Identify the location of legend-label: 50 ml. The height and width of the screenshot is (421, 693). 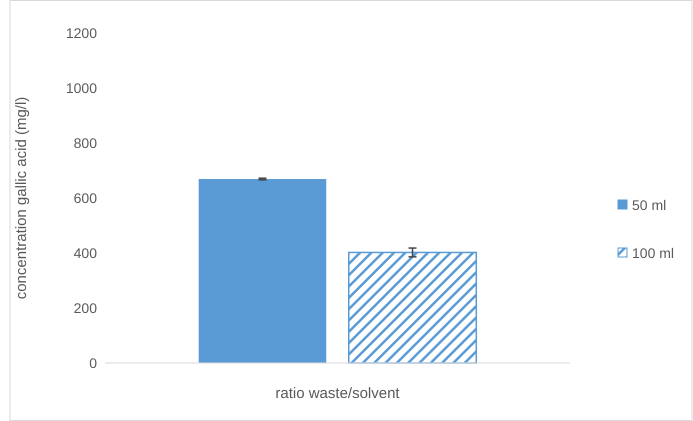
(649, 204).